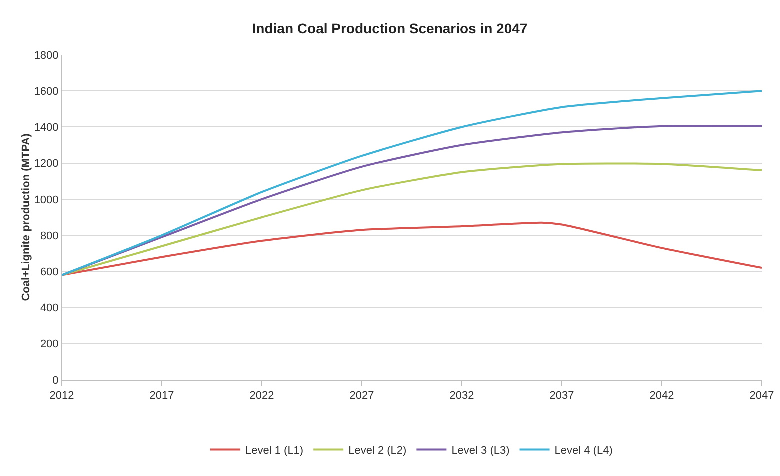 The height and width of the screenshot is (476, 780). I want to click on legend-label: Level 4 (L4), so click(583, 451).